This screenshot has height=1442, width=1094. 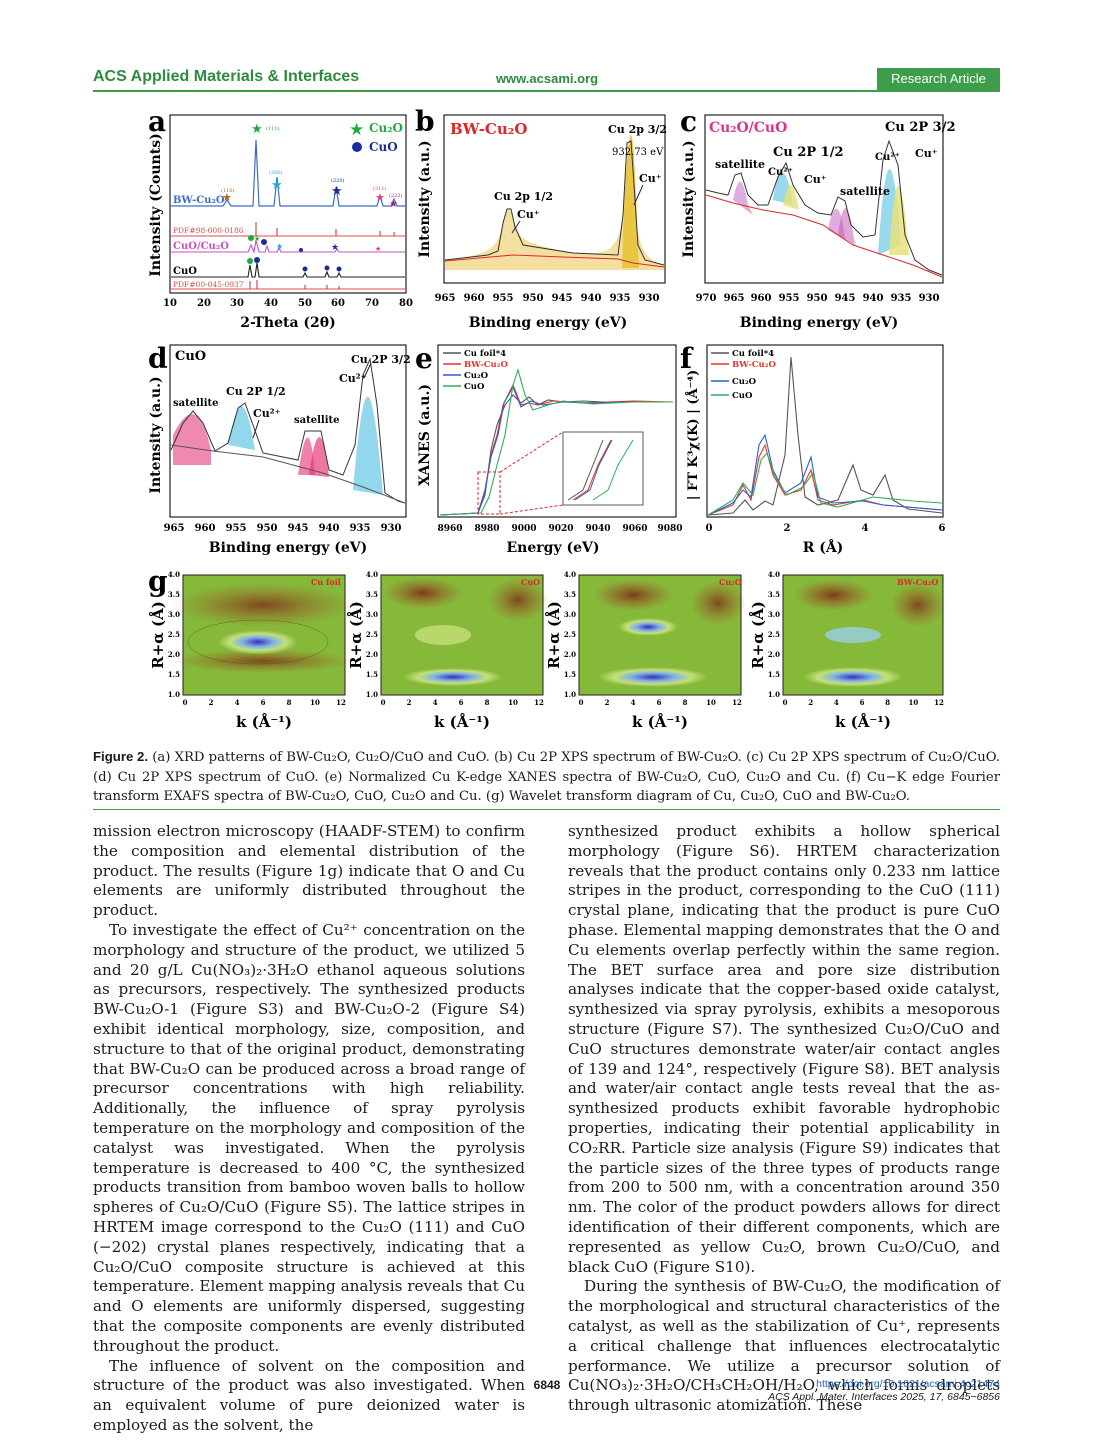 What do you see at coordinates (638, 152) in the screenshot?
I see `panel-b-label: 932.73 eV` at bounding box center [638, 152].